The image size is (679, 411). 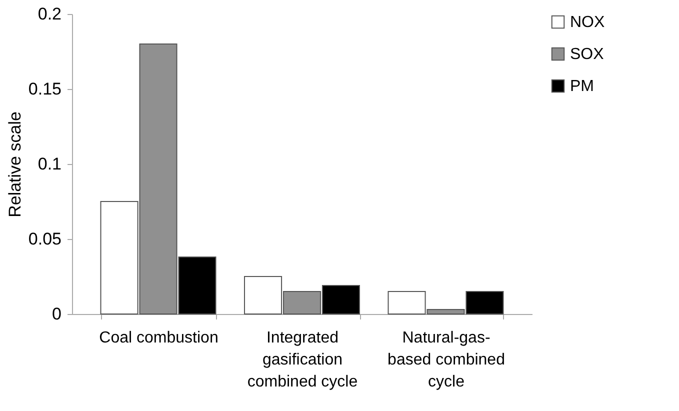 What do you see at coordinates (57, 314) in the screenshot?
I see `y-tick-label: 0` at bounding box center [57, 314].